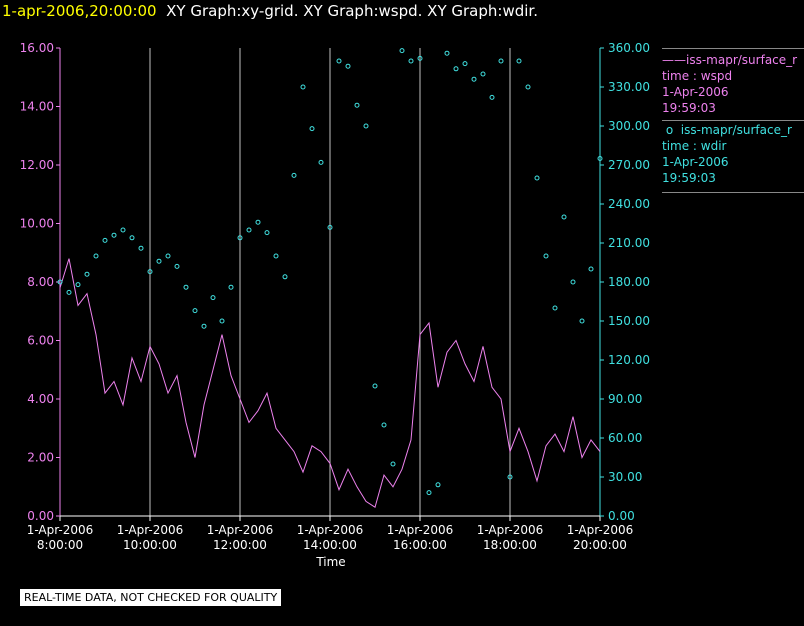  What do you see at coordinates (150, 545) in the screenshot?
I see `x-tick-label-time: 10:00:00` at bounding box center [150, 545].